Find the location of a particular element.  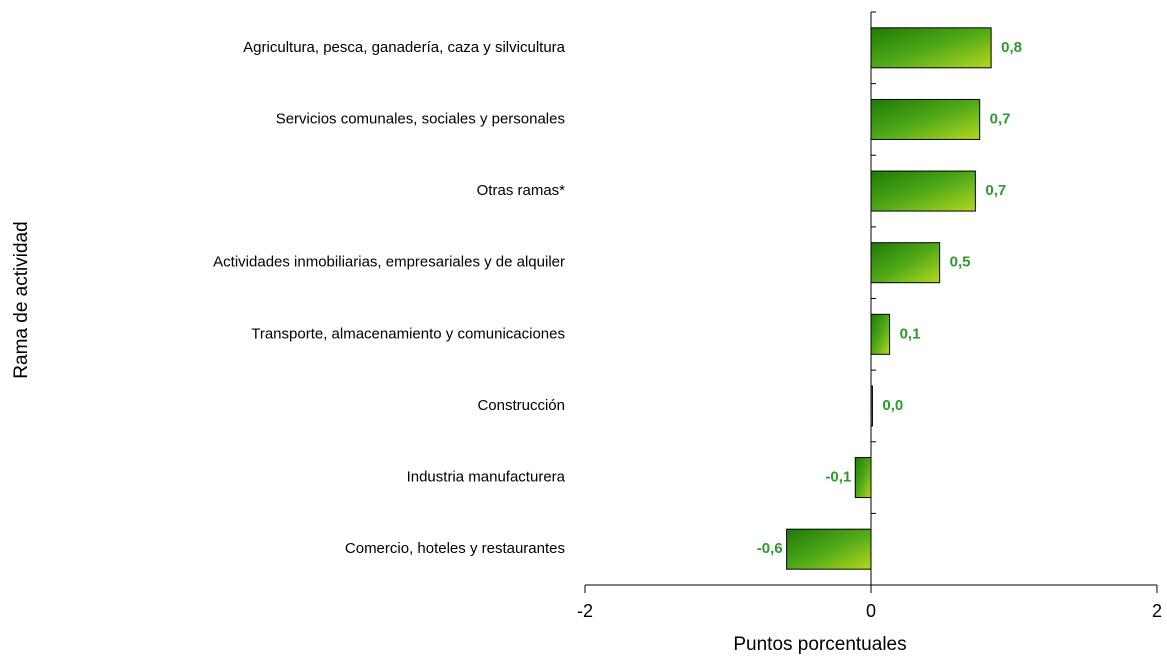

x-tick-label: -2 is located at coordinates (585, 611).